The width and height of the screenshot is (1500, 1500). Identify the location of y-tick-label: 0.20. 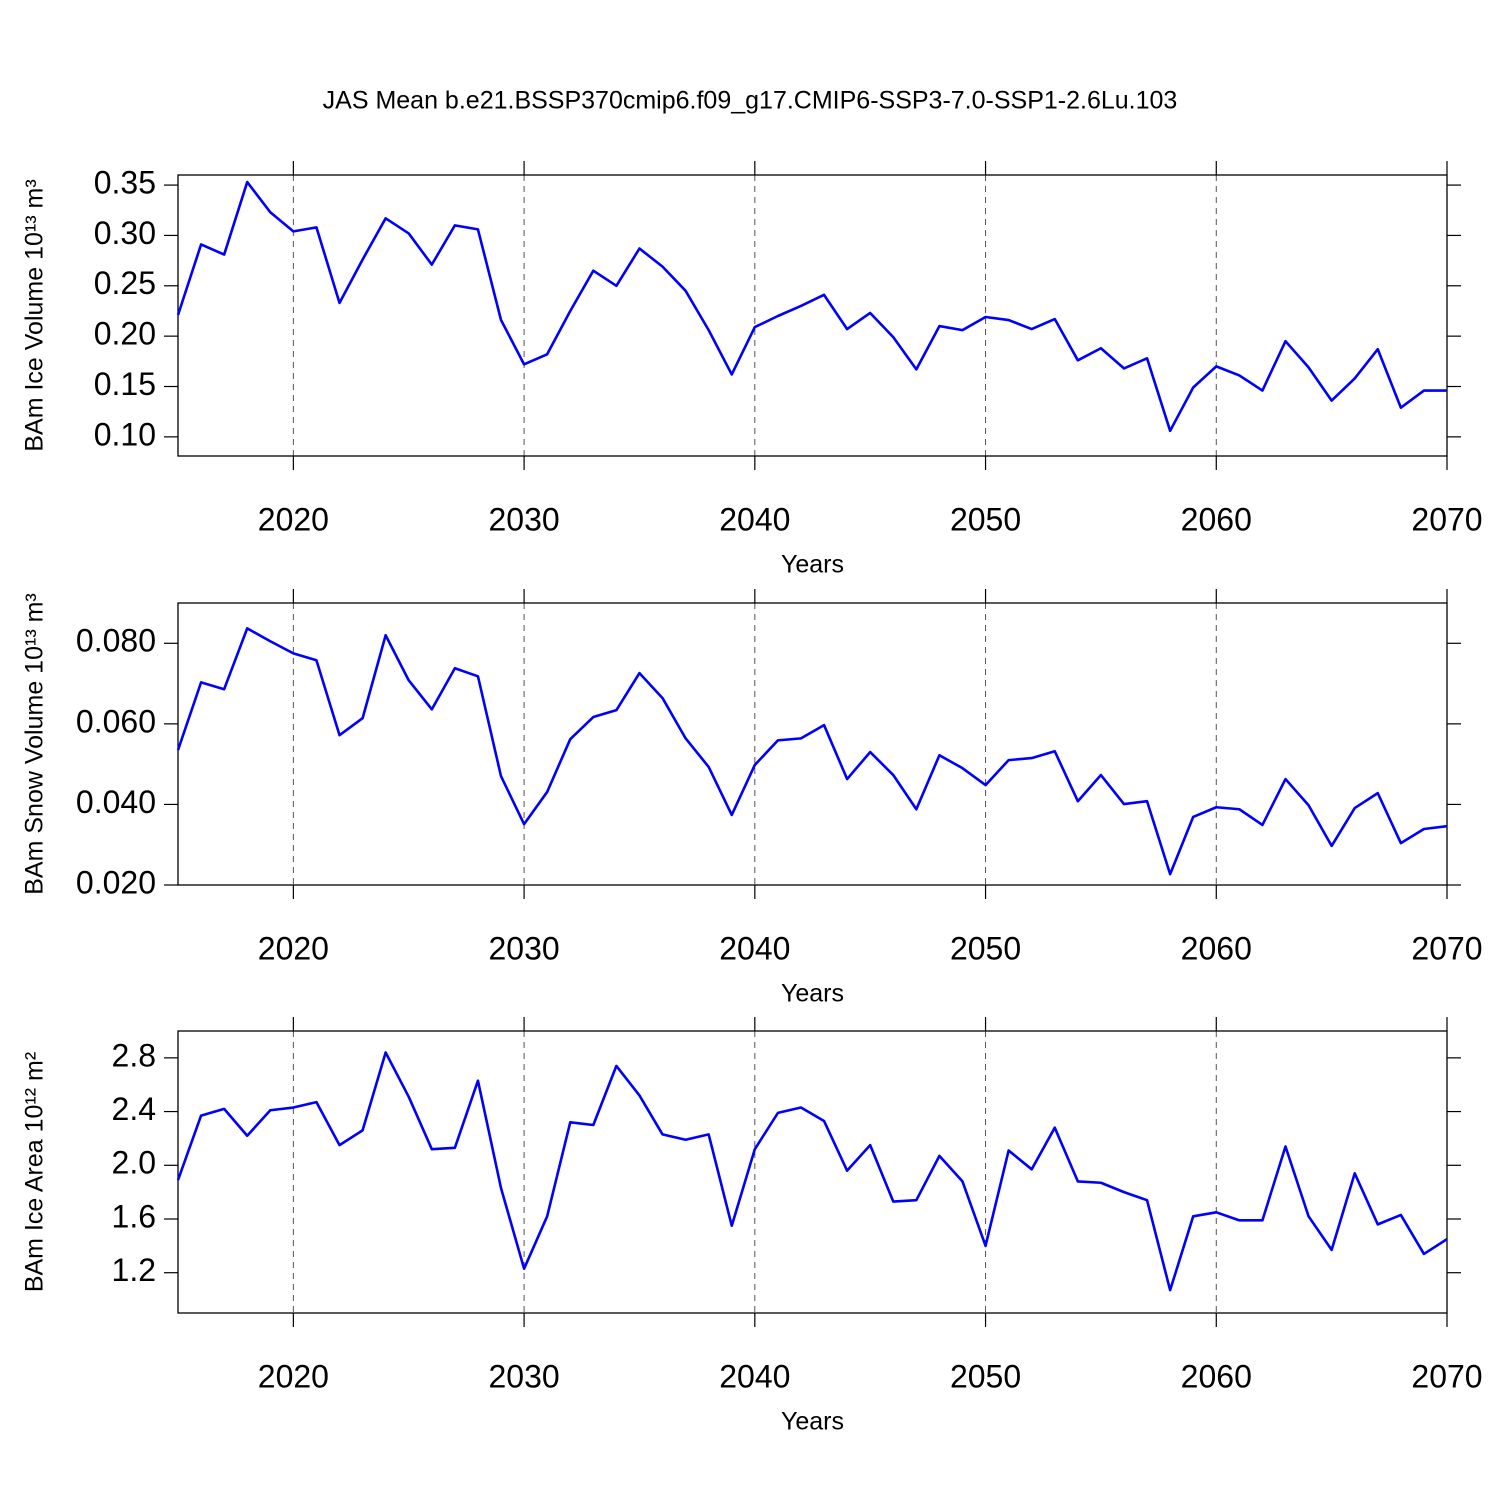
(125, 334).